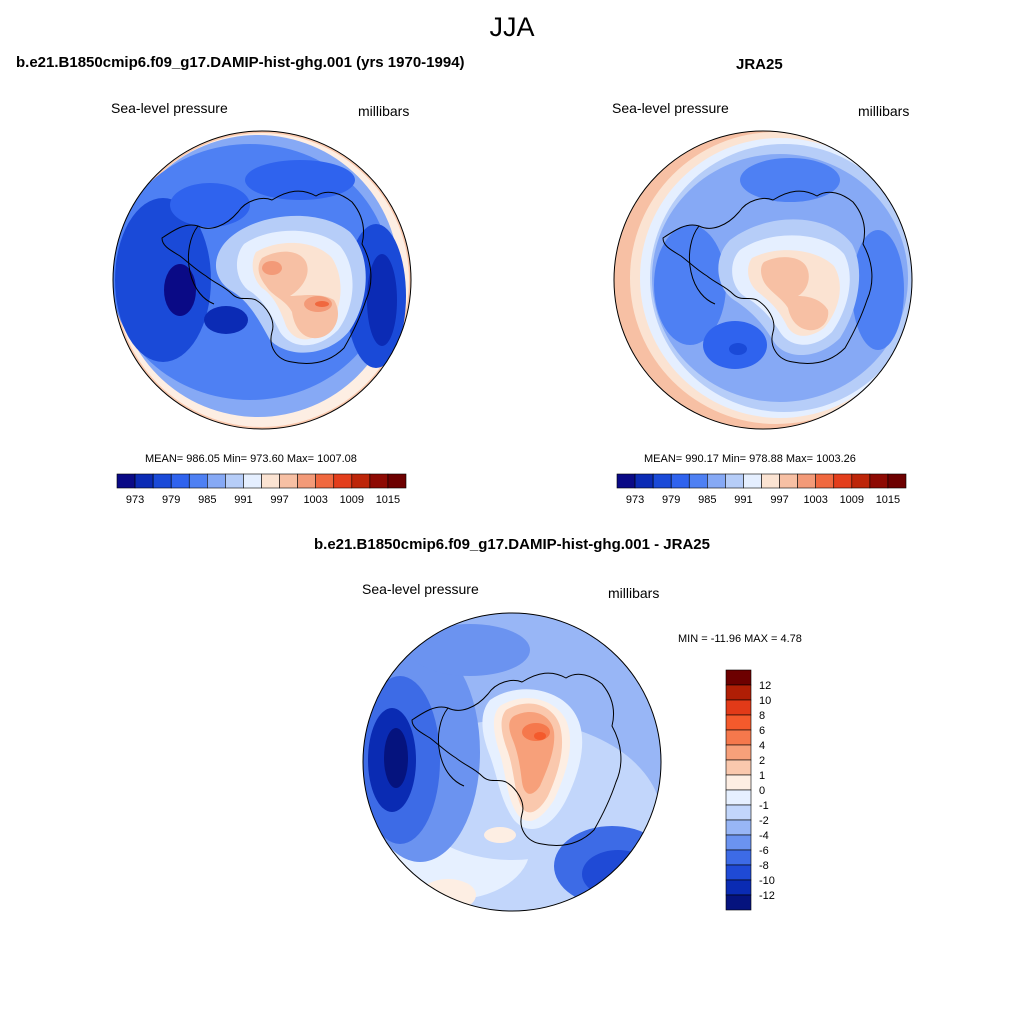 The image size is (1024, 1024). I want to click on panel-2-title: JRA25, so click(759, 64).